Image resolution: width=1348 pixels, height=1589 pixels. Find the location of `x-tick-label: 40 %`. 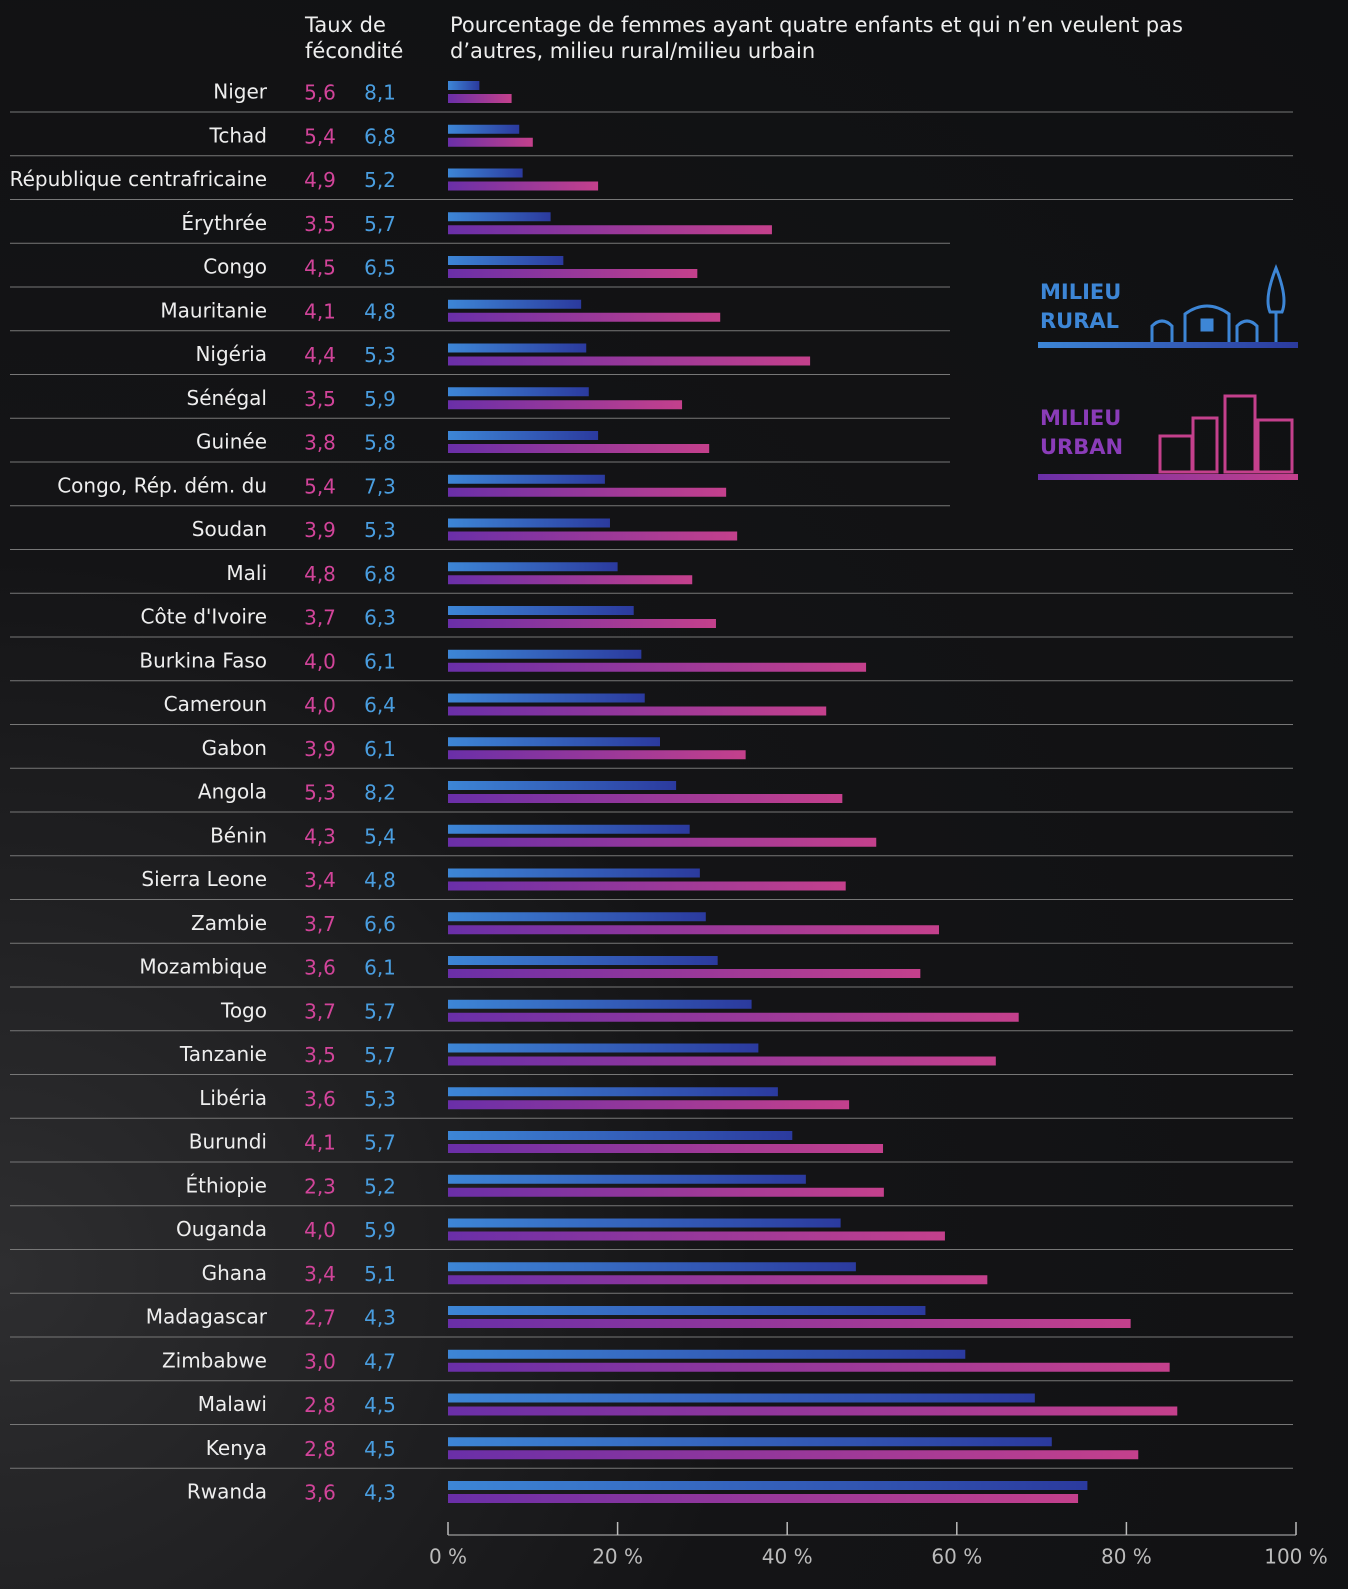

x-tick-label: 40 % is located at coordinates (787, 1557).